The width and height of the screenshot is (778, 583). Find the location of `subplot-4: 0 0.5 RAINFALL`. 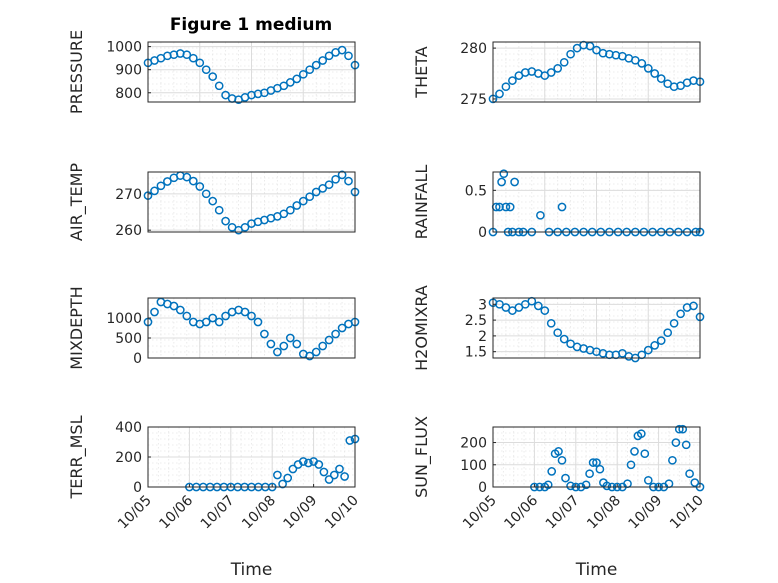

subplot-4: 0 0.5 RAINFALL is located at coordinates (558, 203).